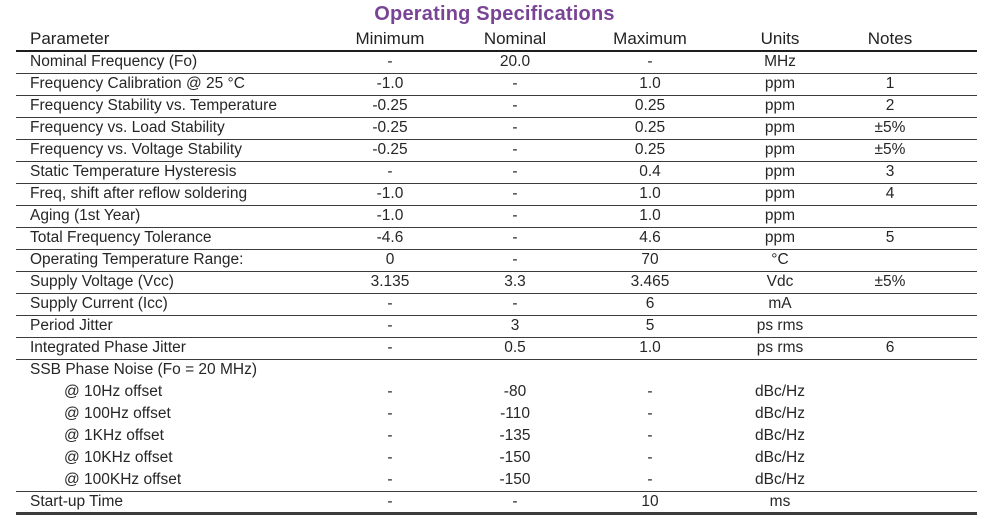 The width and height of the screenshot is (989, 519). I want to click on header-maximum: Maximum, so click(650, 38).